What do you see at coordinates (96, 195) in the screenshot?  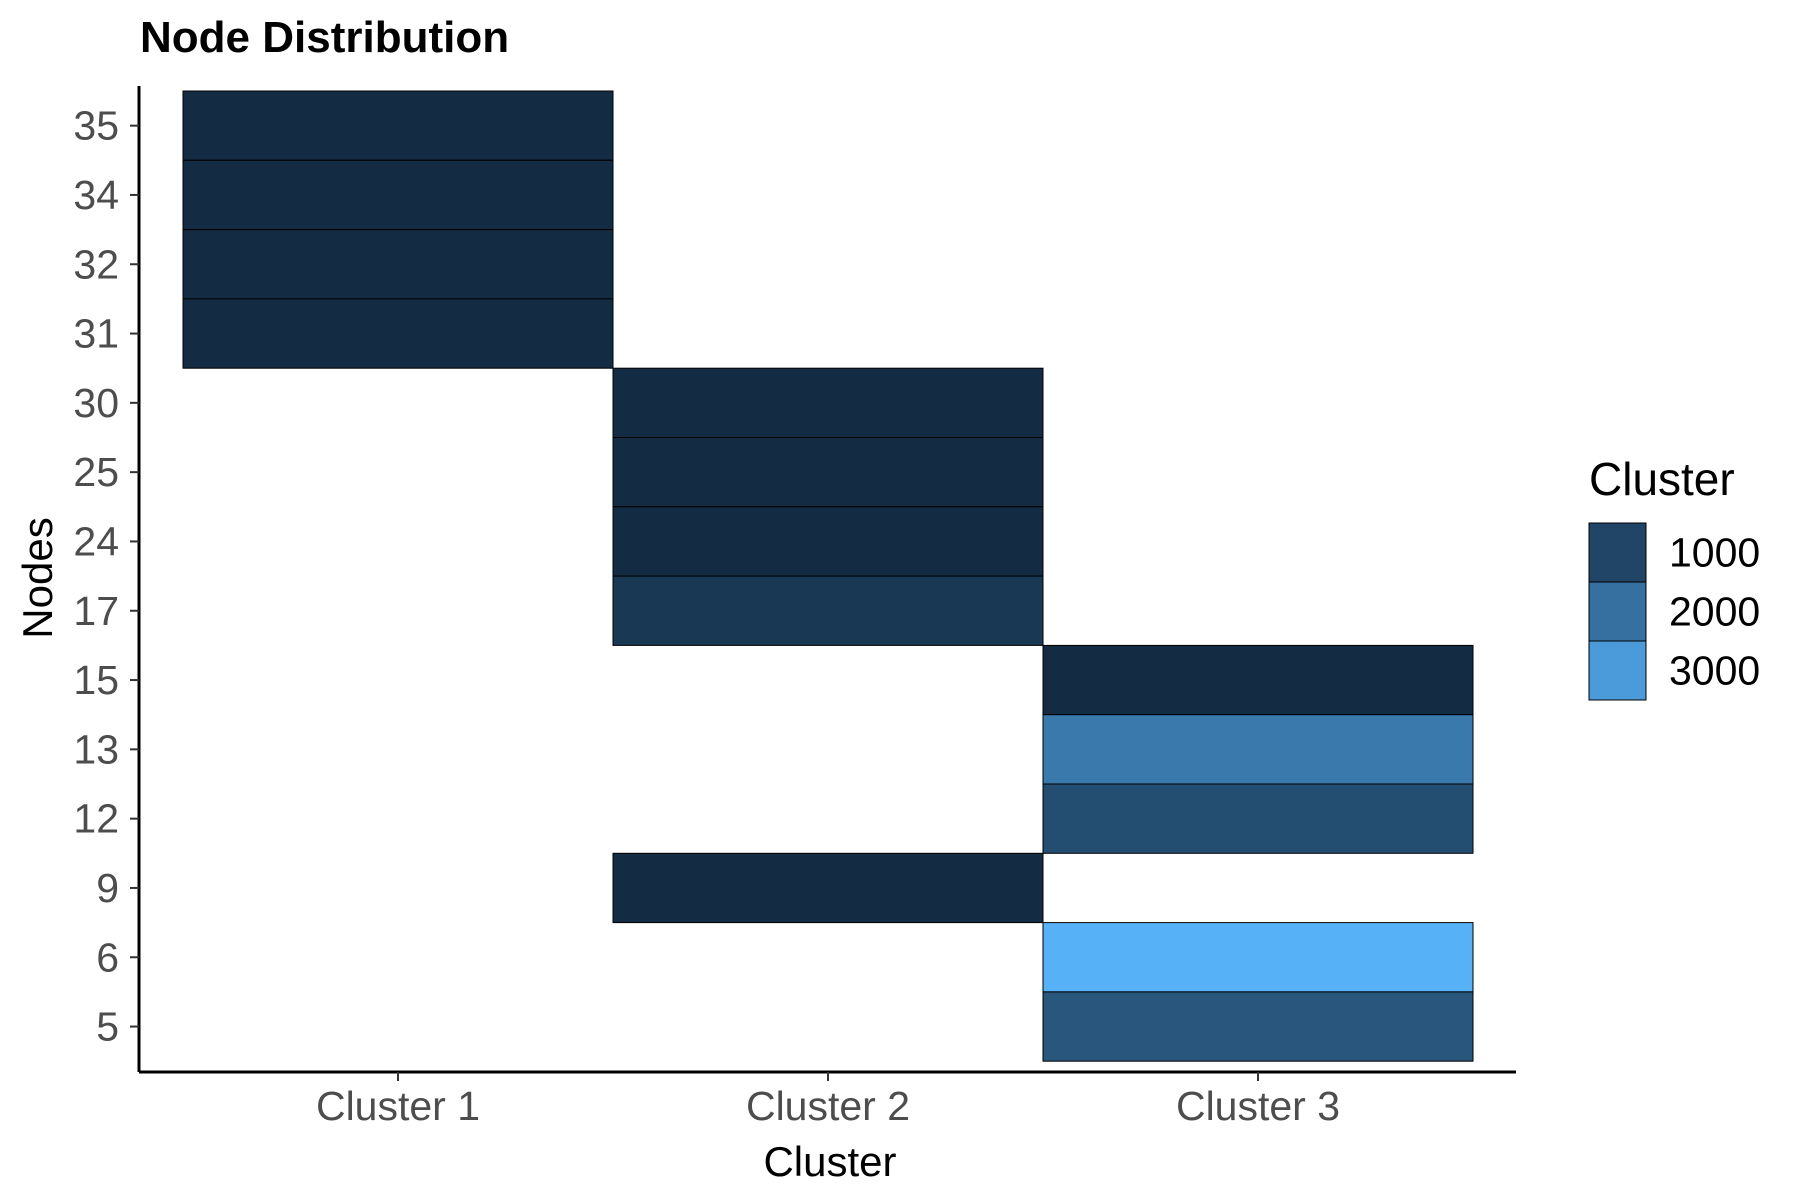 I see `y-tick-label: 34` at bounding box center [96, 195].